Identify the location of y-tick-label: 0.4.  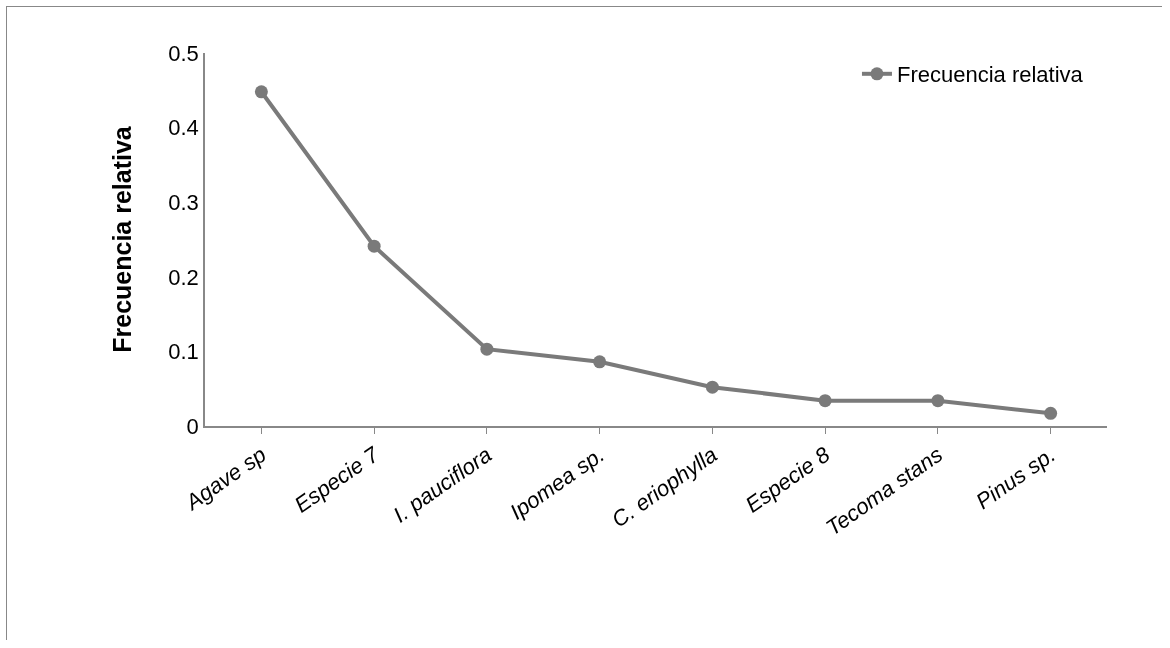
(183, 128).